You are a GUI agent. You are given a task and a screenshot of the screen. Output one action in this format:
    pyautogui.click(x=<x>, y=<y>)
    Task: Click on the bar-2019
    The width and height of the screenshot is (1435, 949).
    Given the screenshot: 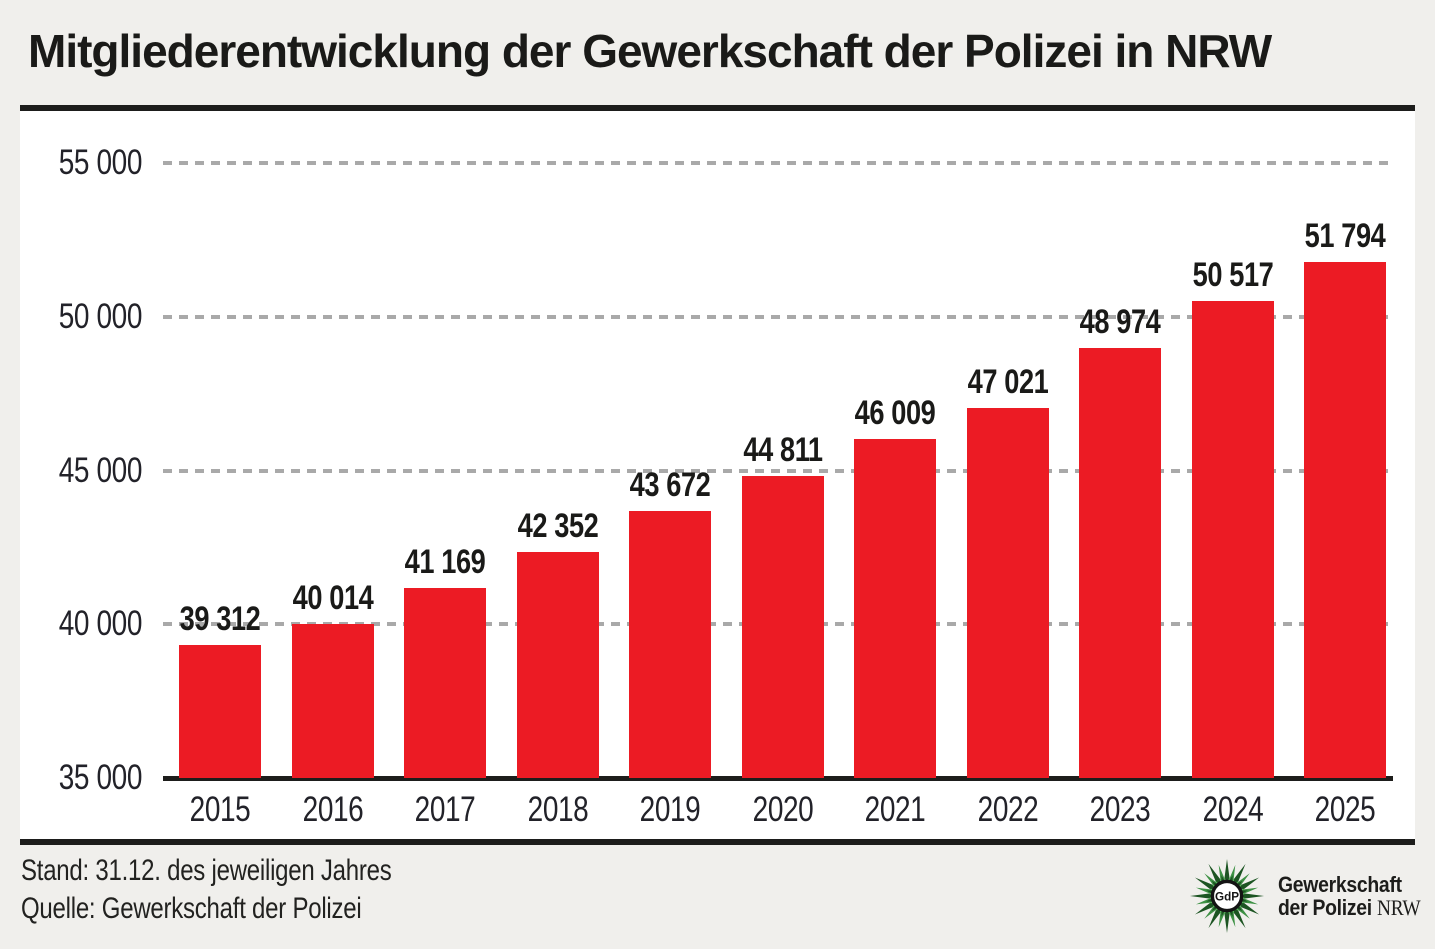 What is the action you would take?
    pyautogui.click(x=670, y=644)
    